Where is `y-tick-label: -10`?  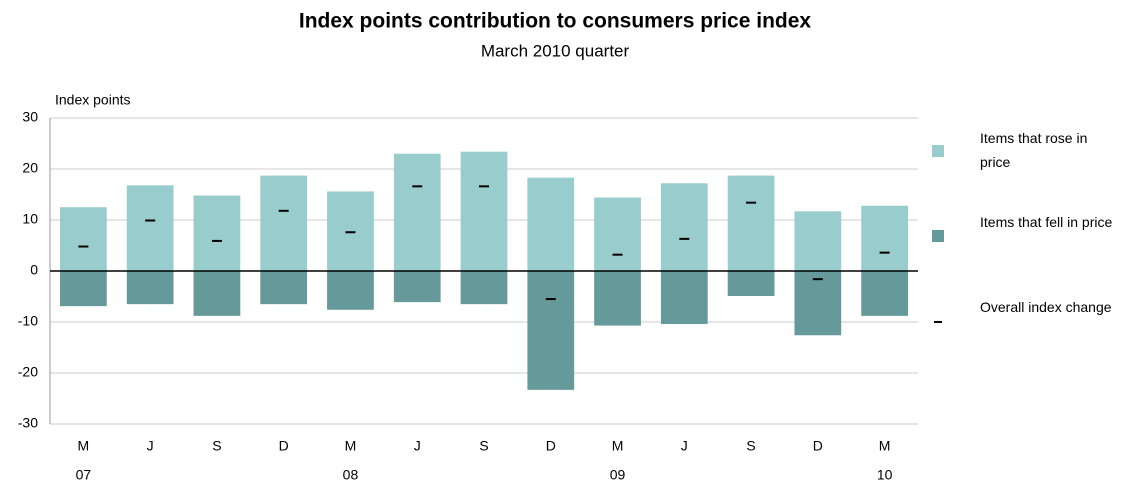 y-tick-label: -10 is located at coordinates (28, 321).